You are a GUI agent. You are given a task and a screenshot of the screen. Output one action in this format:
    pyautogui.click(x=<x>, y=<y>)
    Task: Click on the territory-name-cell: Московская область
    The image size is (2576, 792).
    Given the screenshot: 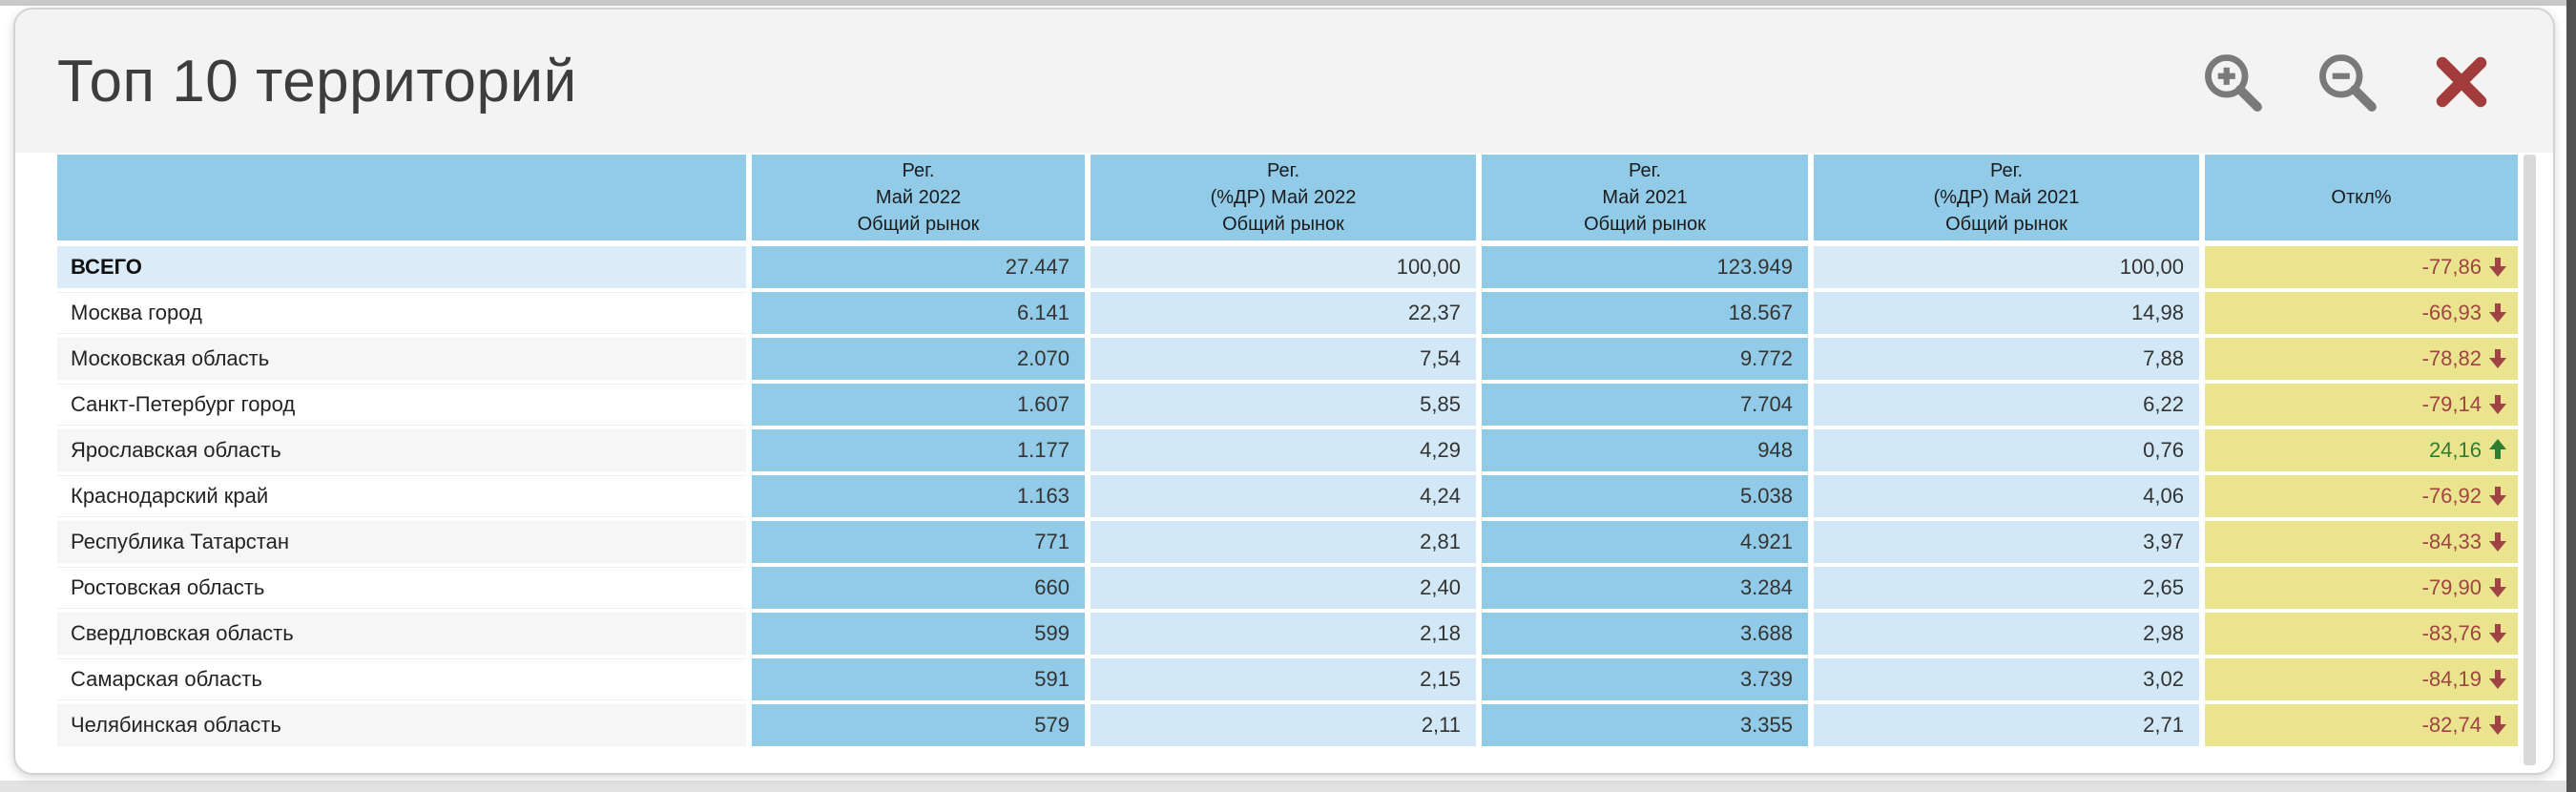 What is the action you would take?
    pyautogui.click(x=401, y=359)
    